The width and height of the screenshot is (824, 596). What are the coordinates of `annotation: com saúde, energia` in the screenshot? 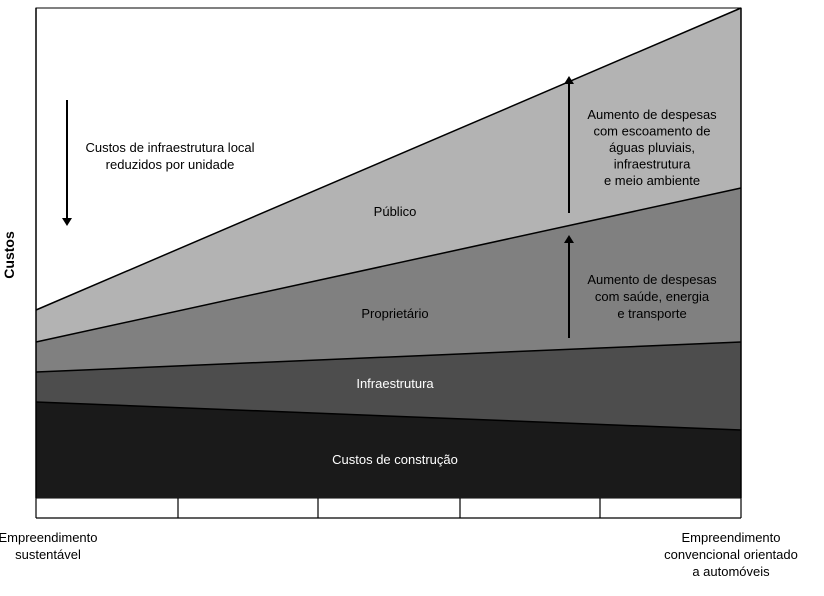 It's located at (652, 296).